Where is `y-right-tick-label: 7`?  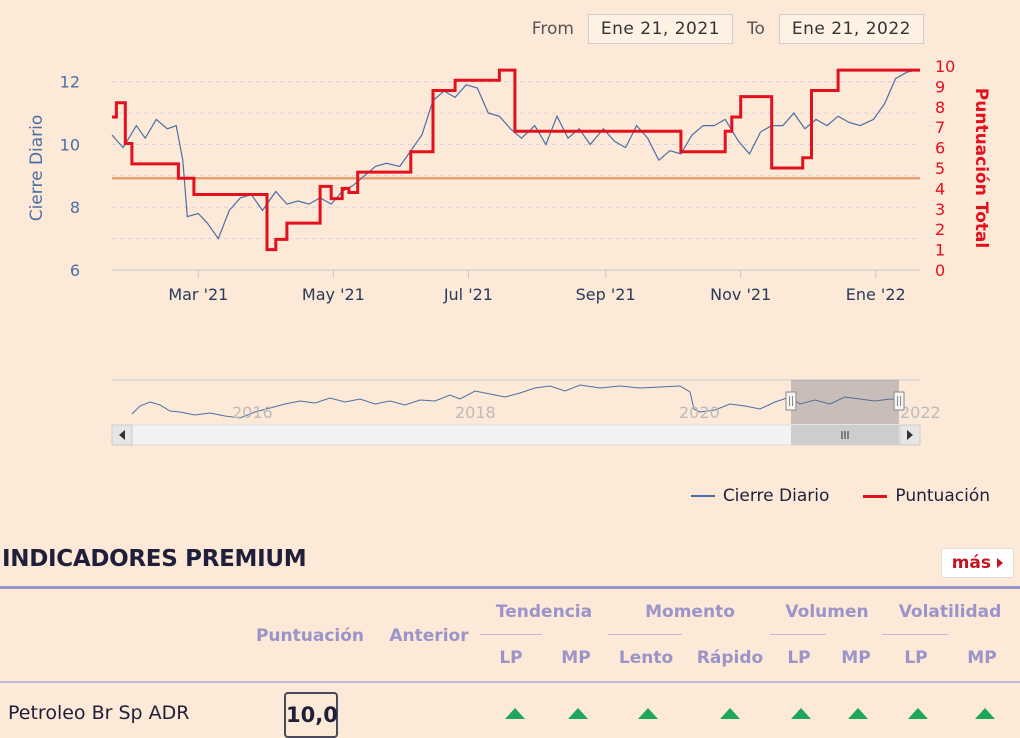
y-right-tick-label: 7 is located at coordinates (940, 127).